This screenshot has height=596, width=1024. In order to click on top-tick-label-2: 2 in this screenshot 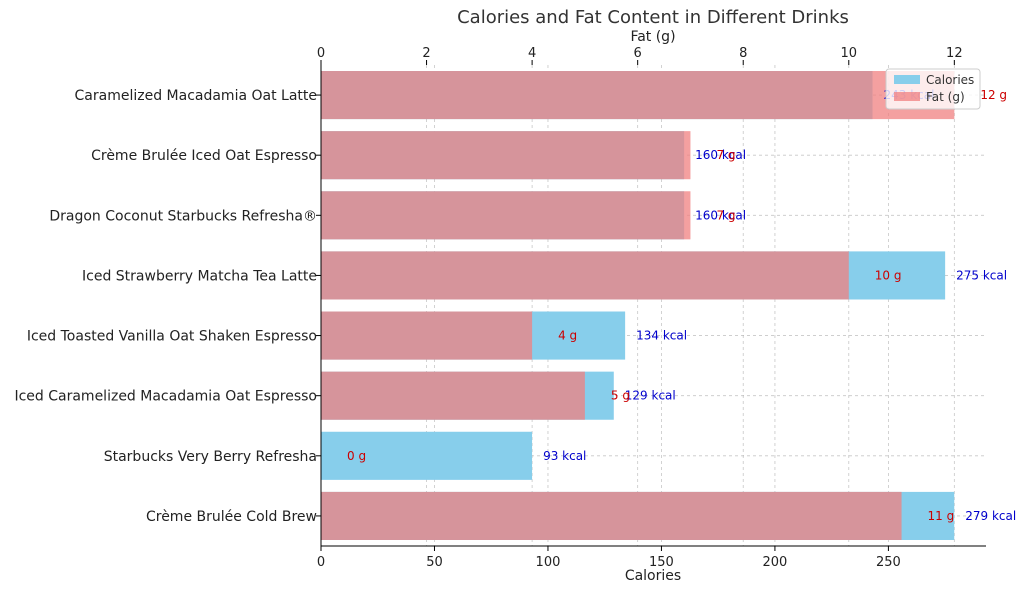, I will do `click(426, 53)`.